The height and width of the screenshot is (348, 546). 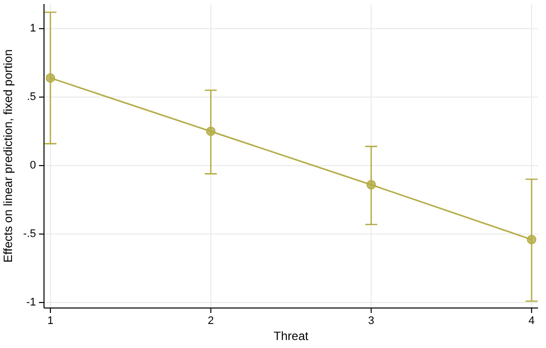 What do you see at coordinates (31, 302) in the screenshot?
I see `y-tick-label: -1` at bounding box center [31, 302].